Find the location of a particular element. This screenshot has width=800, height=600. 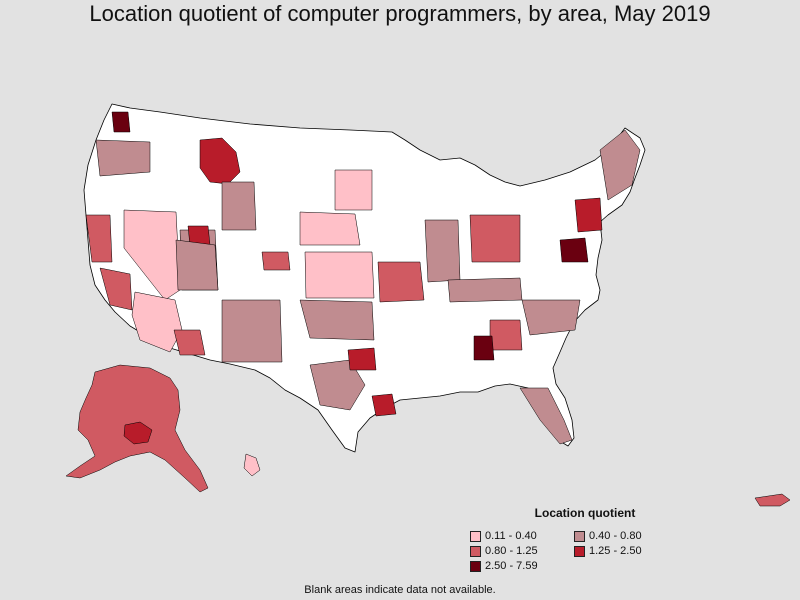

region-wyoming is located at coordinates (239, 206).